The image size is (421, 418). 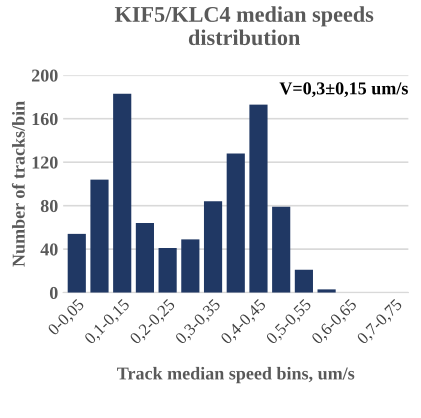 What do you see at coordinates (45, 162) in the screenshot?
I see `y-tick-label: 120` at bounding box center [45, 162].